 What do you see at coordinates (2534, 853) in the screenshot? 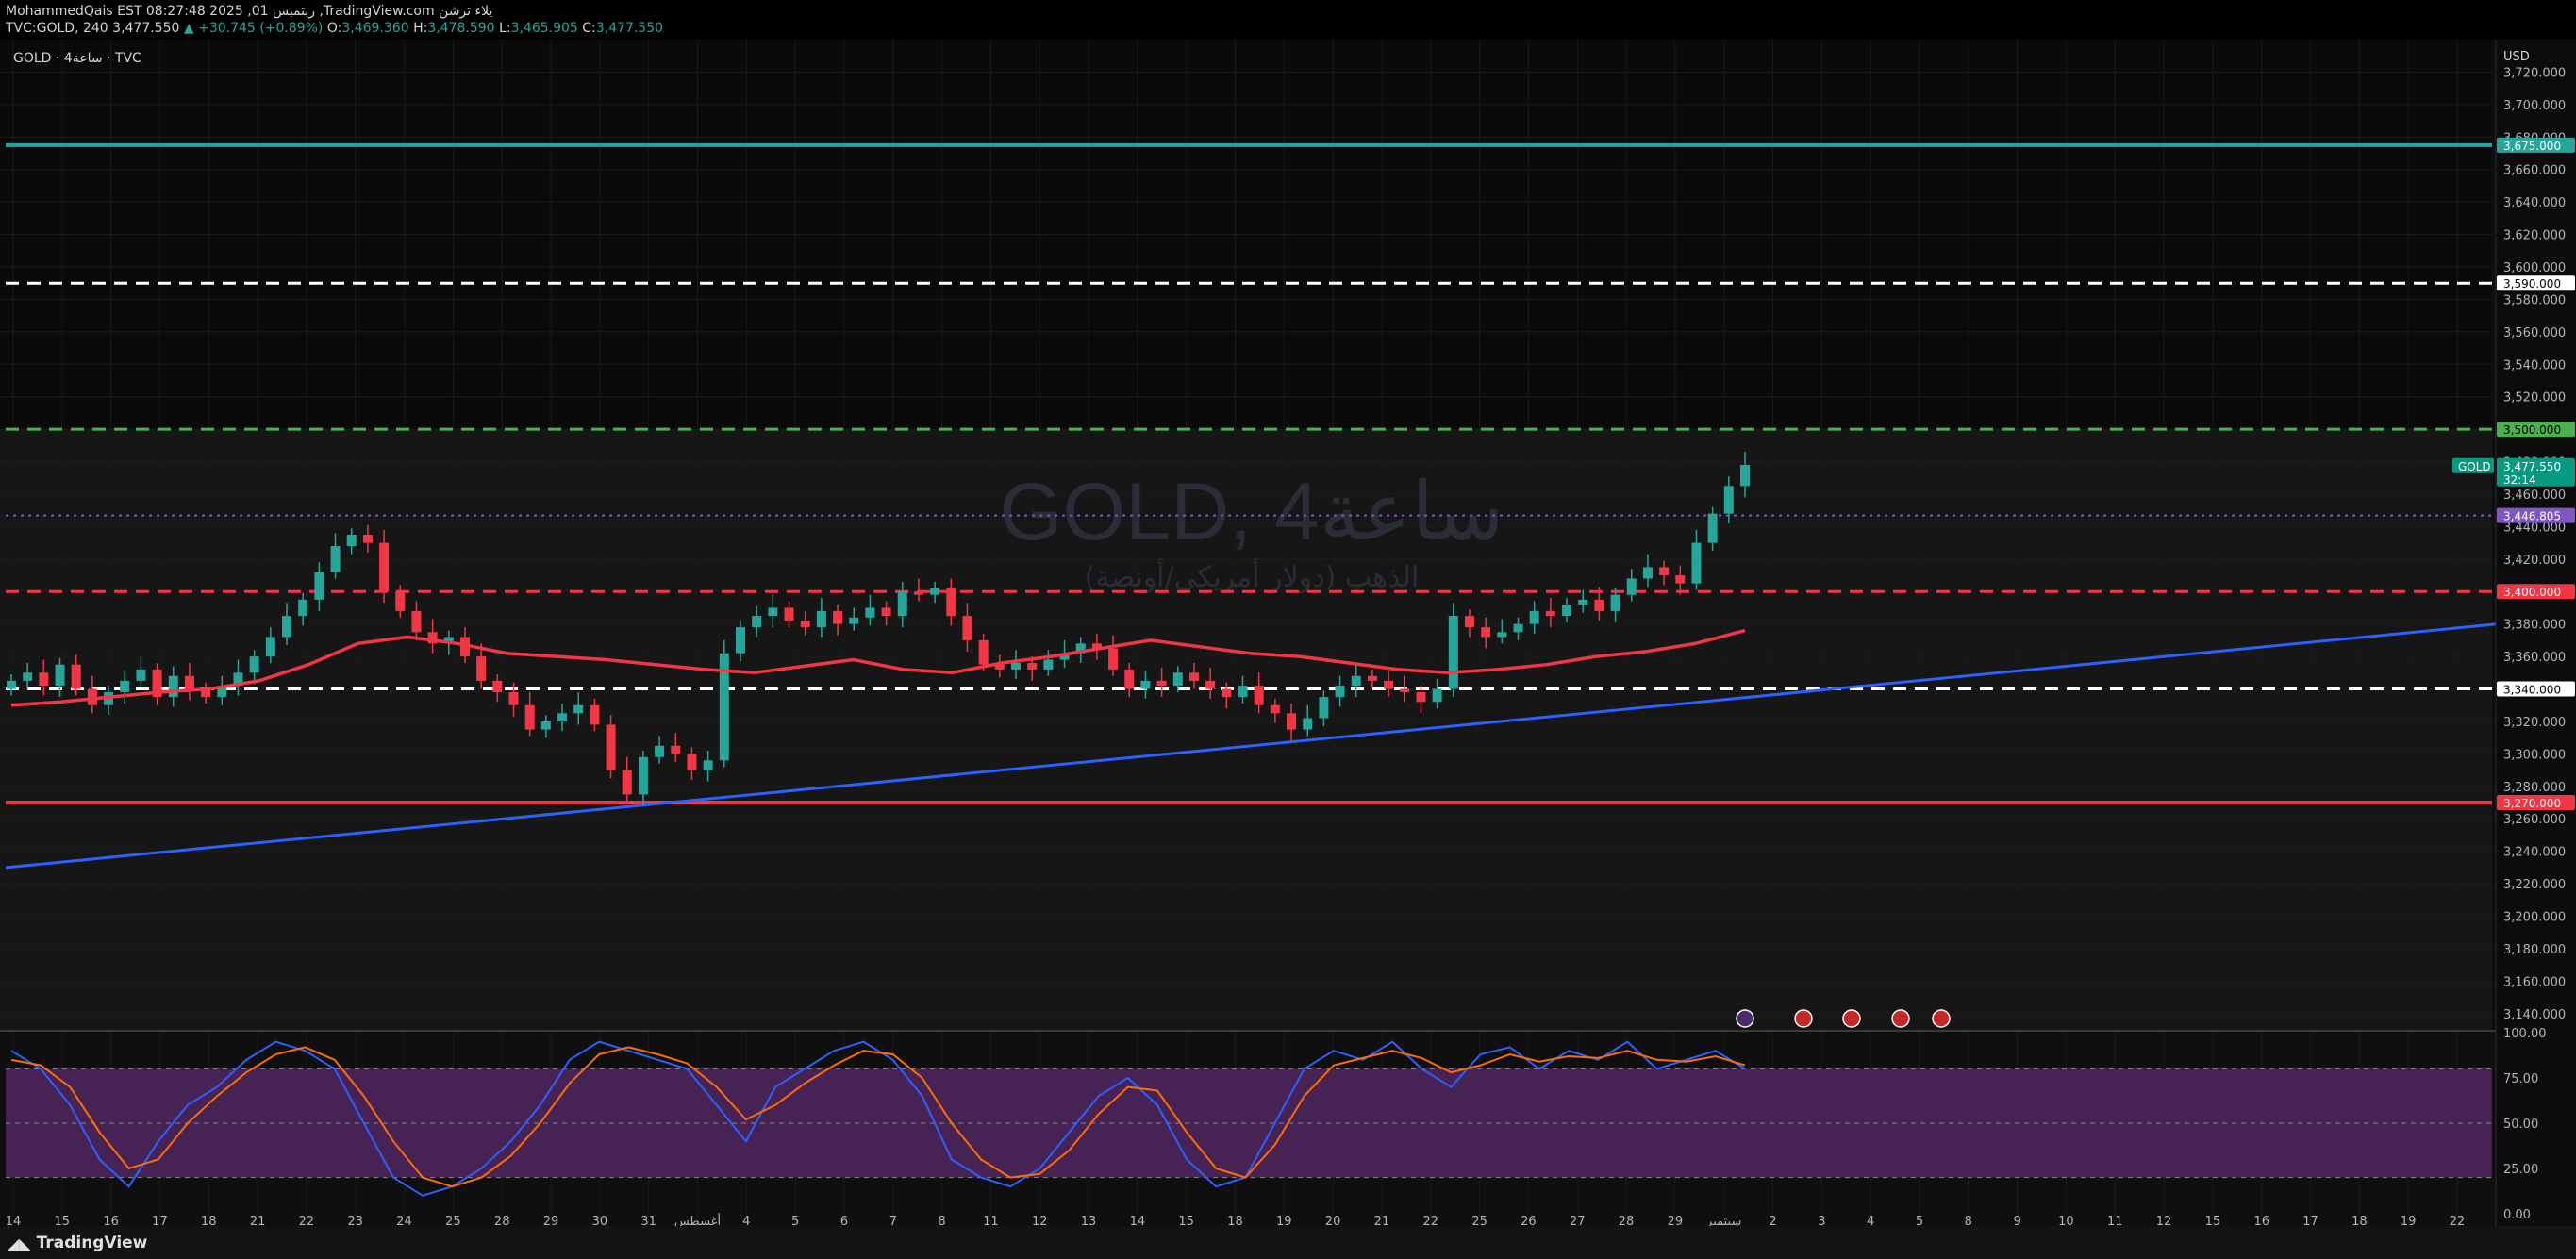
I see `price-tick-label: 3,240.000` at bounding box center [2534, 853].